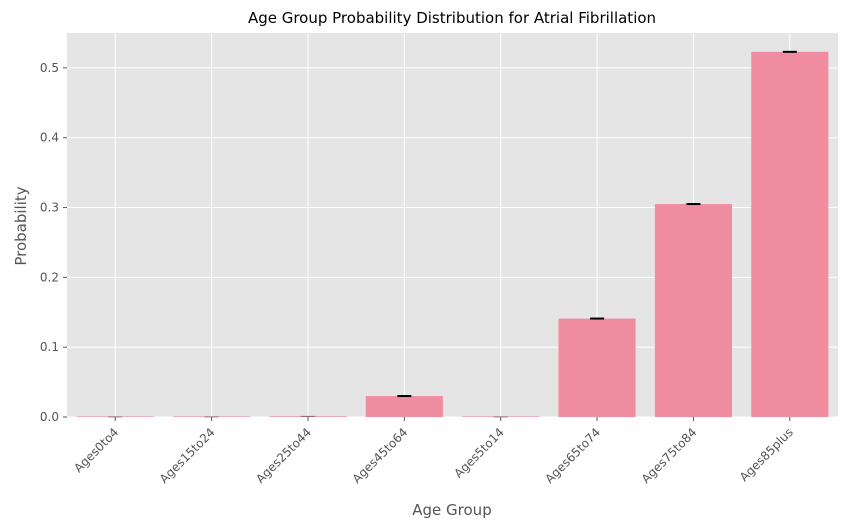 This screenshot has height=529, width=850. What do you see at coordinates (572, 455) in the screenshot?
I see `x-tick-label: Ages65to74` at bounding box center [572, 455].